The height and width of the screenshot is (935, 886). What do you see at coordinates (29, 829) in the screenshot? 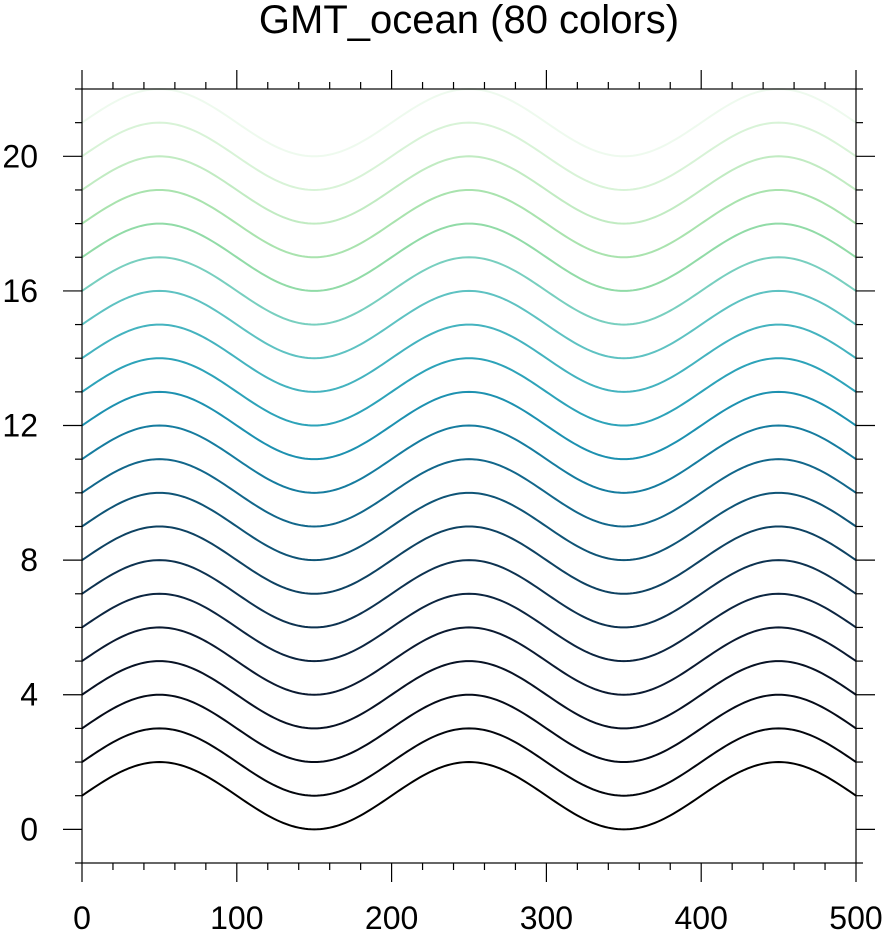
I see `y-tick-label: 0` at bounding box center [29, 829].